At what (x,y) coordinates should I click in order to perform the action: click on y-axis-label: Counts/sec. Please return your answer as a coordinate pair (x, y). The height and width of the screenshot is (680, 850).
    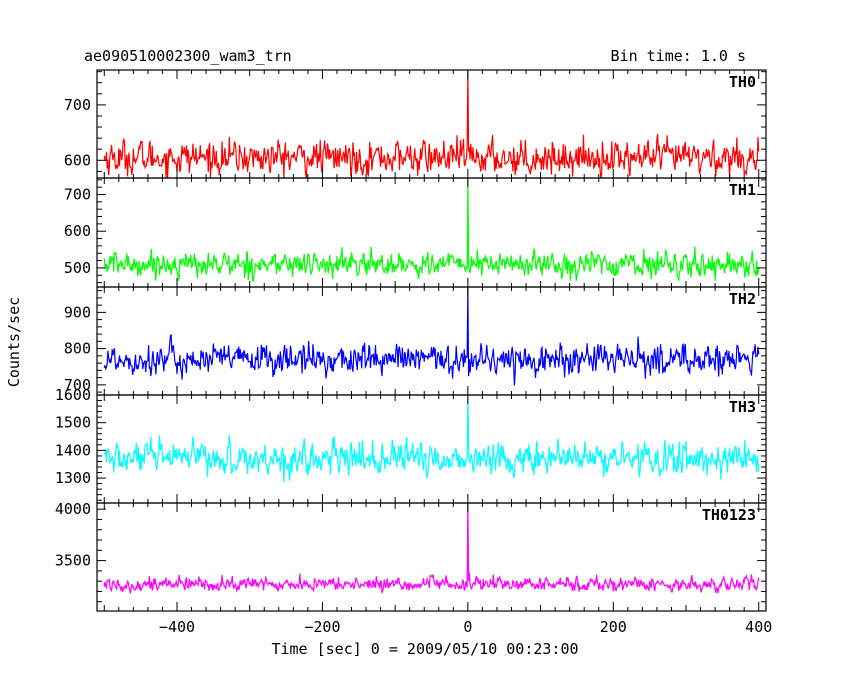
    Looking at the image, I should click on (14, 342).